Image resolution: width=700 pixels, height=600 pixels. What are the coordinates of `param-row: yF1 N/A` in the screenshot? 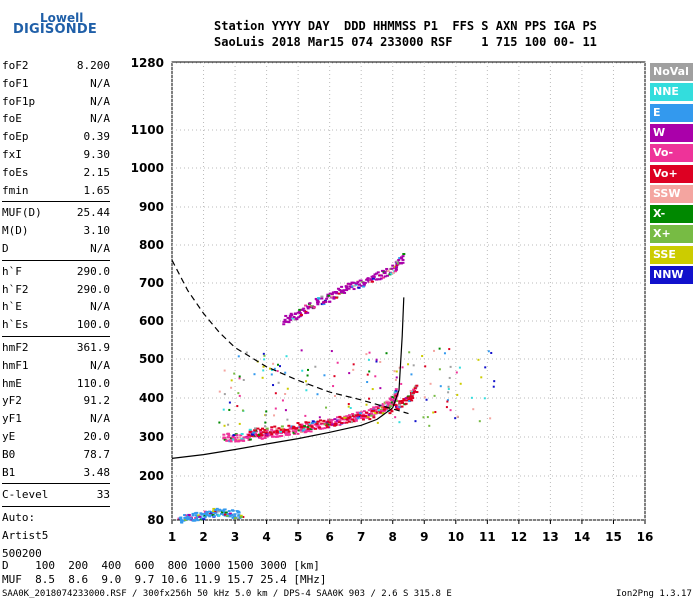 It's located at (56, 419).